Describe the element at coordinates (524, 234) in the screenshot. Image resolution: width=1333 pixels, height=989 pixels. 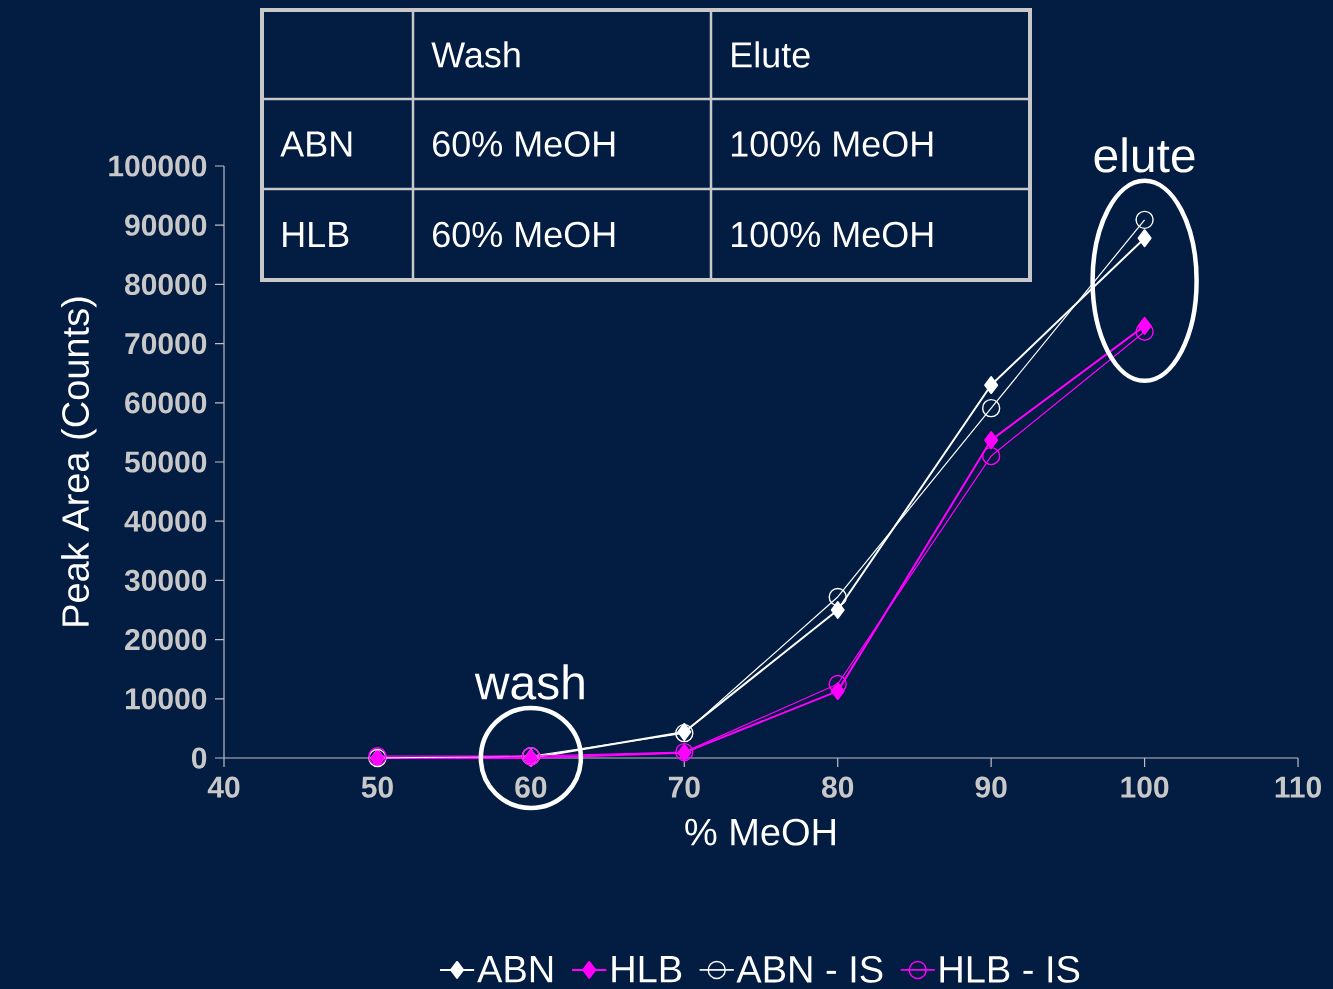
I see `annotation: 60% MeOH` at that location.